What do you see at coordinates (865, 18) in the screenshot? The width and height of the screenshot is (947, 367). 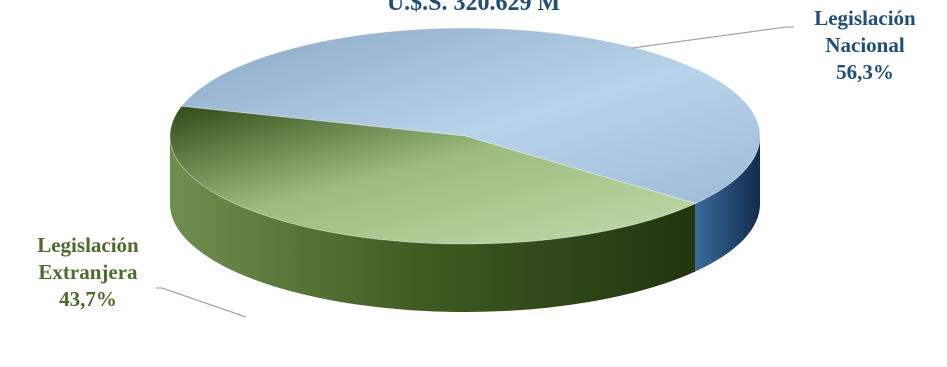 I see `data-label-nacional-line1: Legislación` at bounding box center [865, 18].